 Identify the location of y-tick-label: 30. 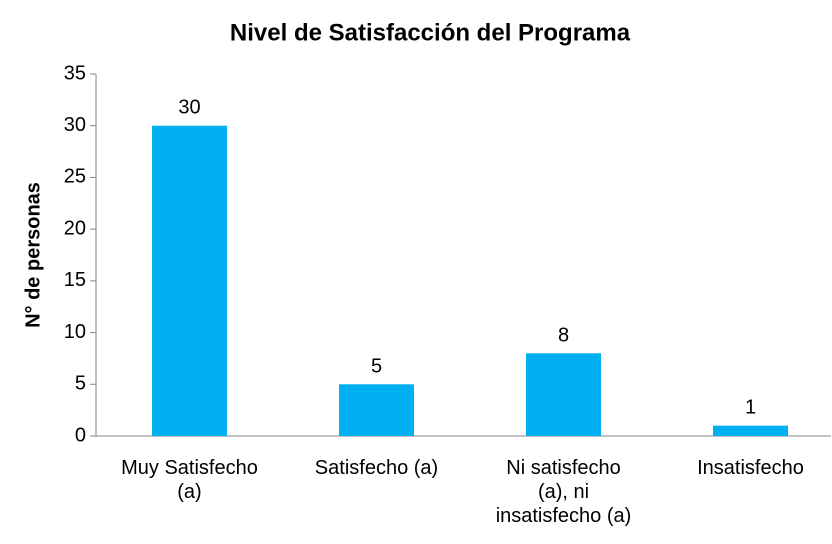
(75, 125).